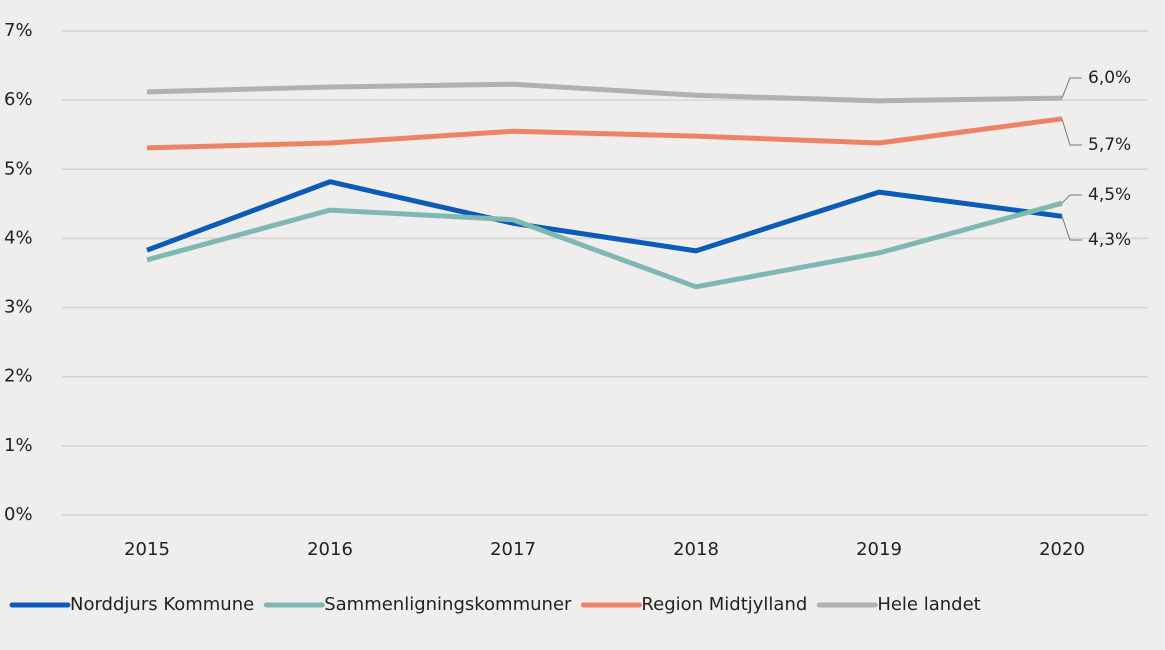  I want to click on data-label: 4,5%, so click(1109, 195).